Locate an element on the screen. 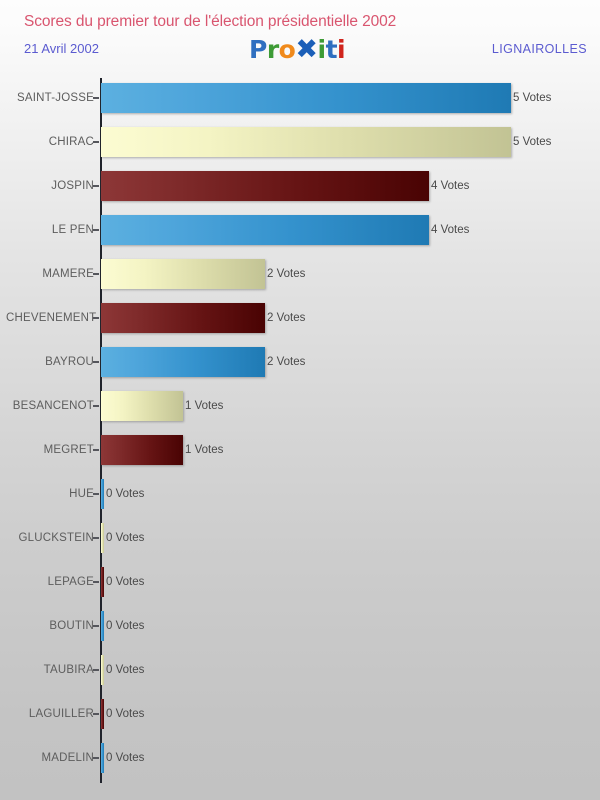 The image size is (600, 800). candidate-label-lepage: LEPAGE is located at coordinates (70, 582).